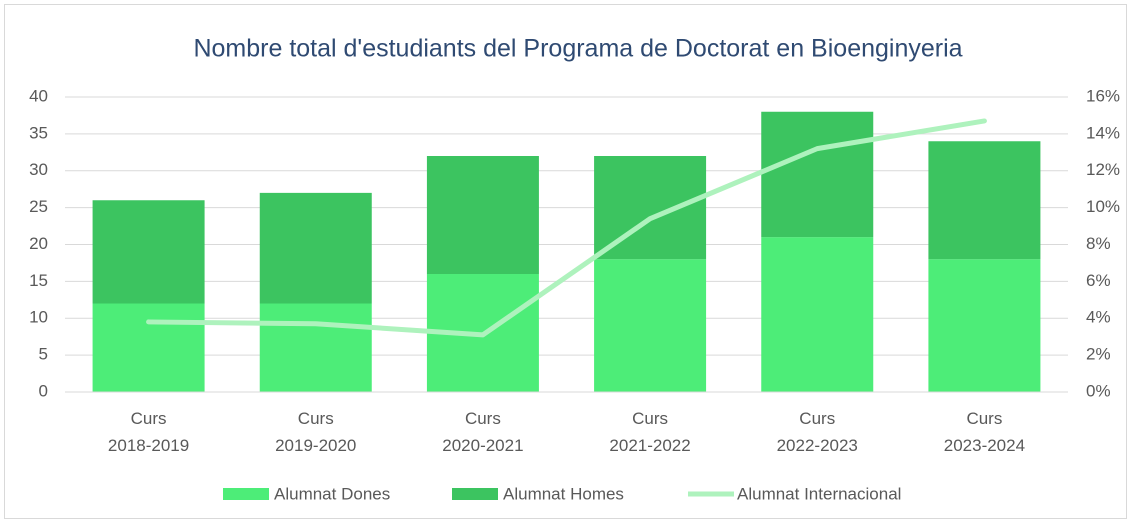  I want to click on legend-label: Alumnat Dones, so click(332, 493).